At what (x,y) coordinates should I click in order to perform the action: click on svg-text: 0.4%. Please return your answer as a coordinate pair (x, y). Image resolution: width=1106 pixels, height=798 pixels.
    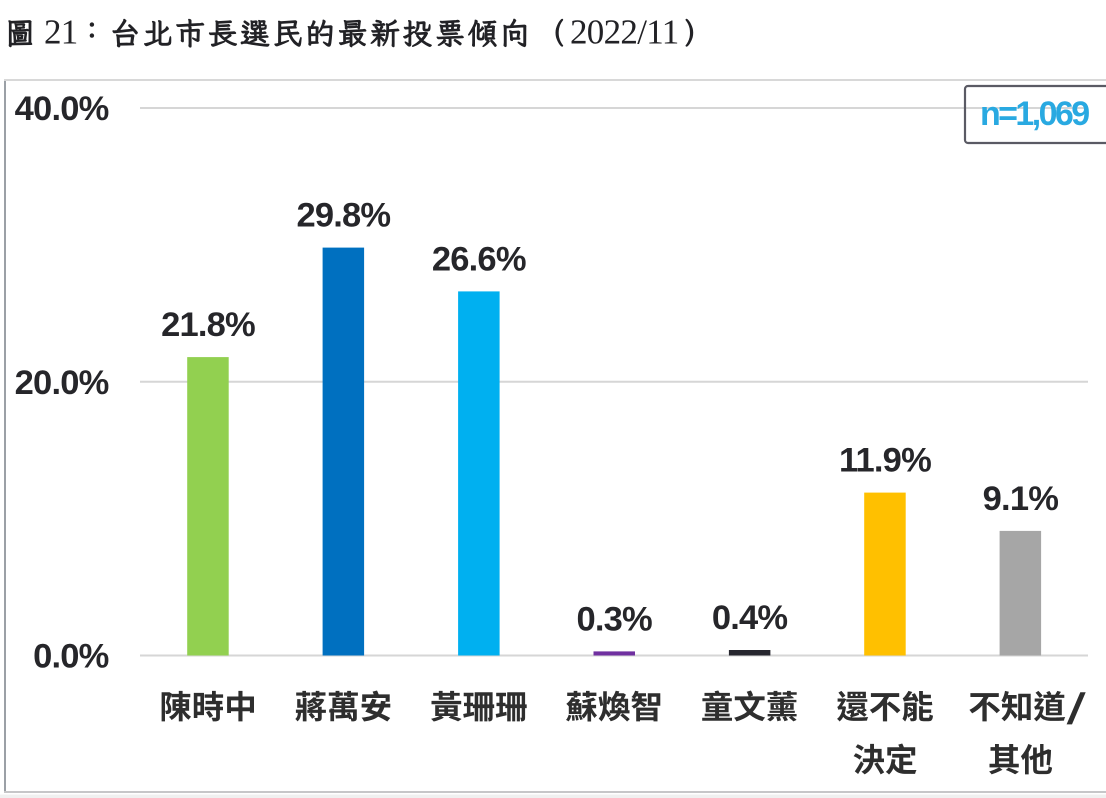
    Looking at the image, I should click on (750, 618).